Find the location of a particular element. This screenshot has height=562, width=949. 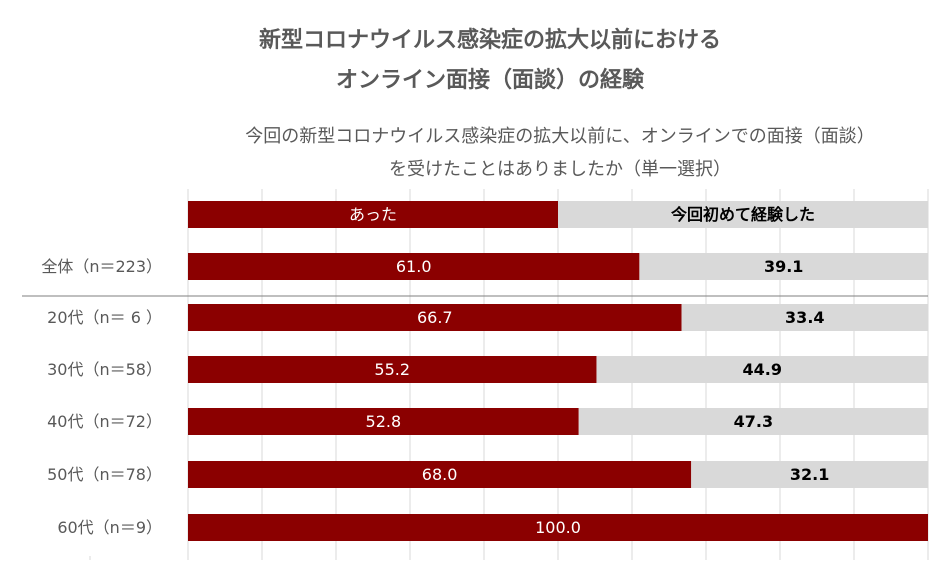

category-label: 50代（n＝78） is located at coordinates (104, 474).